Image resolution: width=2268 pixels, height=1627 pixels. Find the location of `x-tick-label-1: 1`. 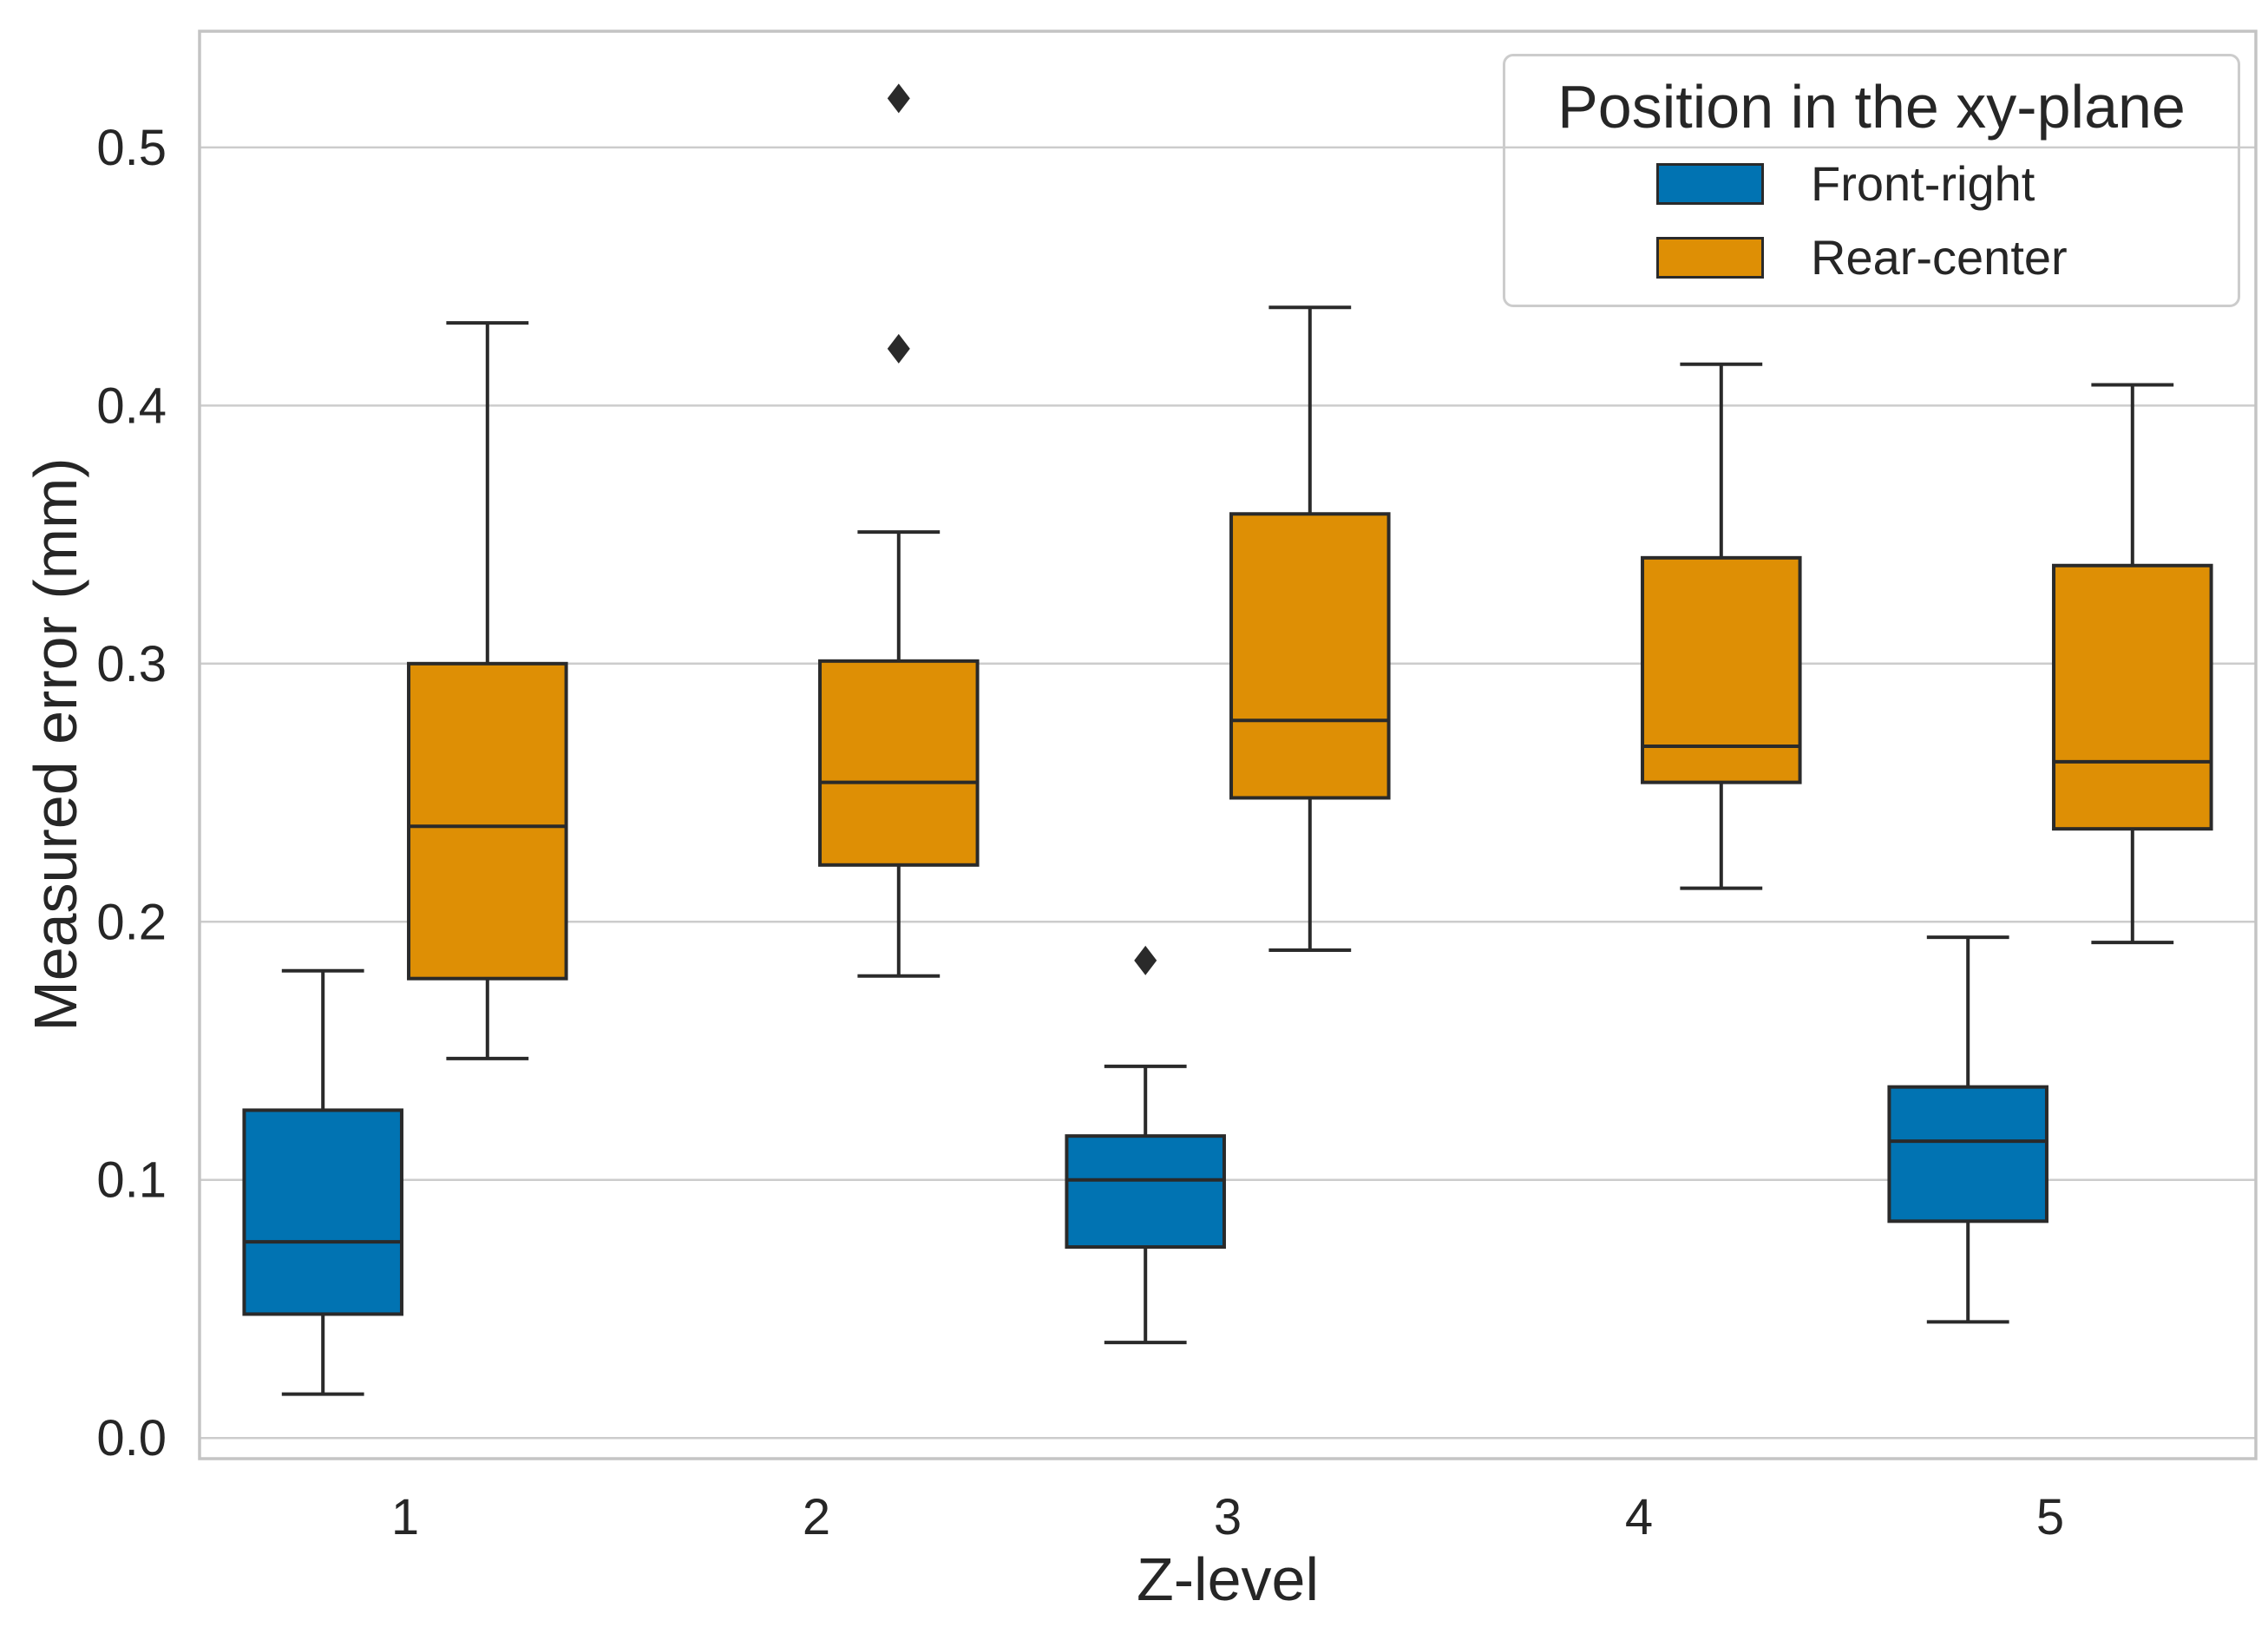

x-tick-label-1: 1 is located at coordinates (405, 1517).